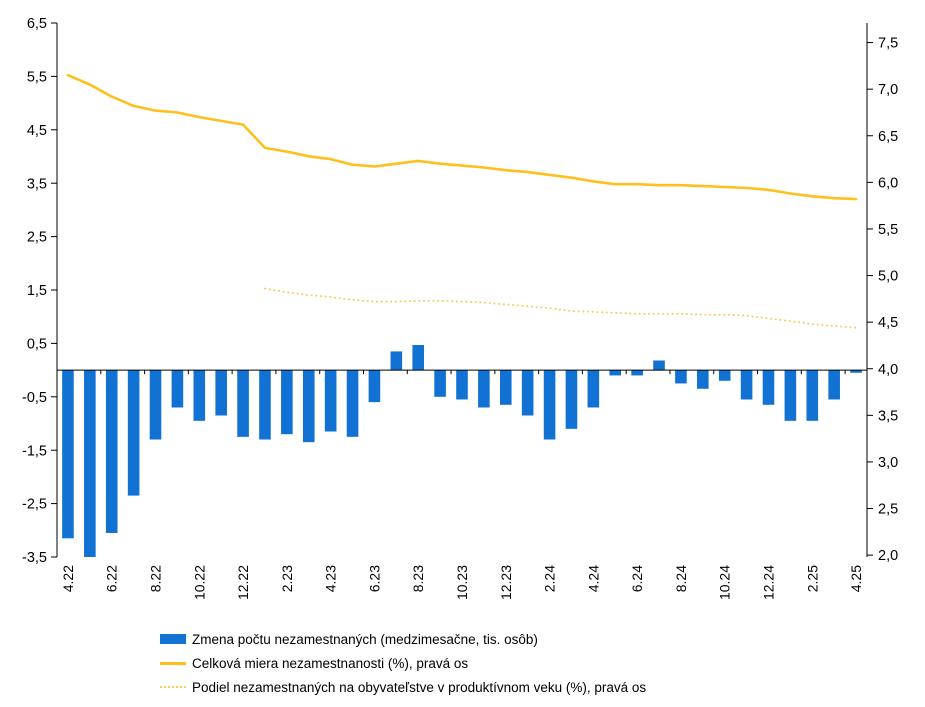 This screenshot has height=707, width=925. What do you see at coordinates (769, 582) in the screenshot?
I see `x-axis-label: 12.24` at bounding box center [769, 582].